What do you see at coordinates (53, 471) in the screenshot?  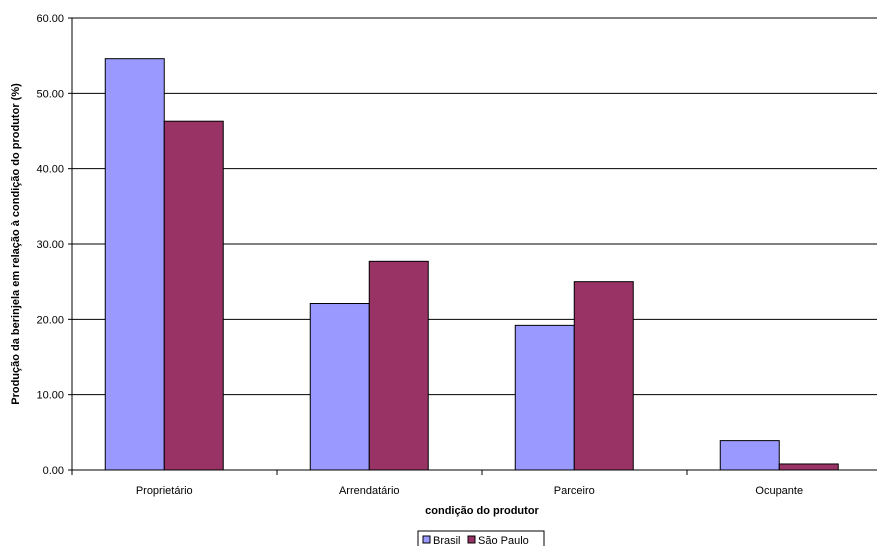 I see `y-tick-label: 0.00` at bounding box center [53, 471].